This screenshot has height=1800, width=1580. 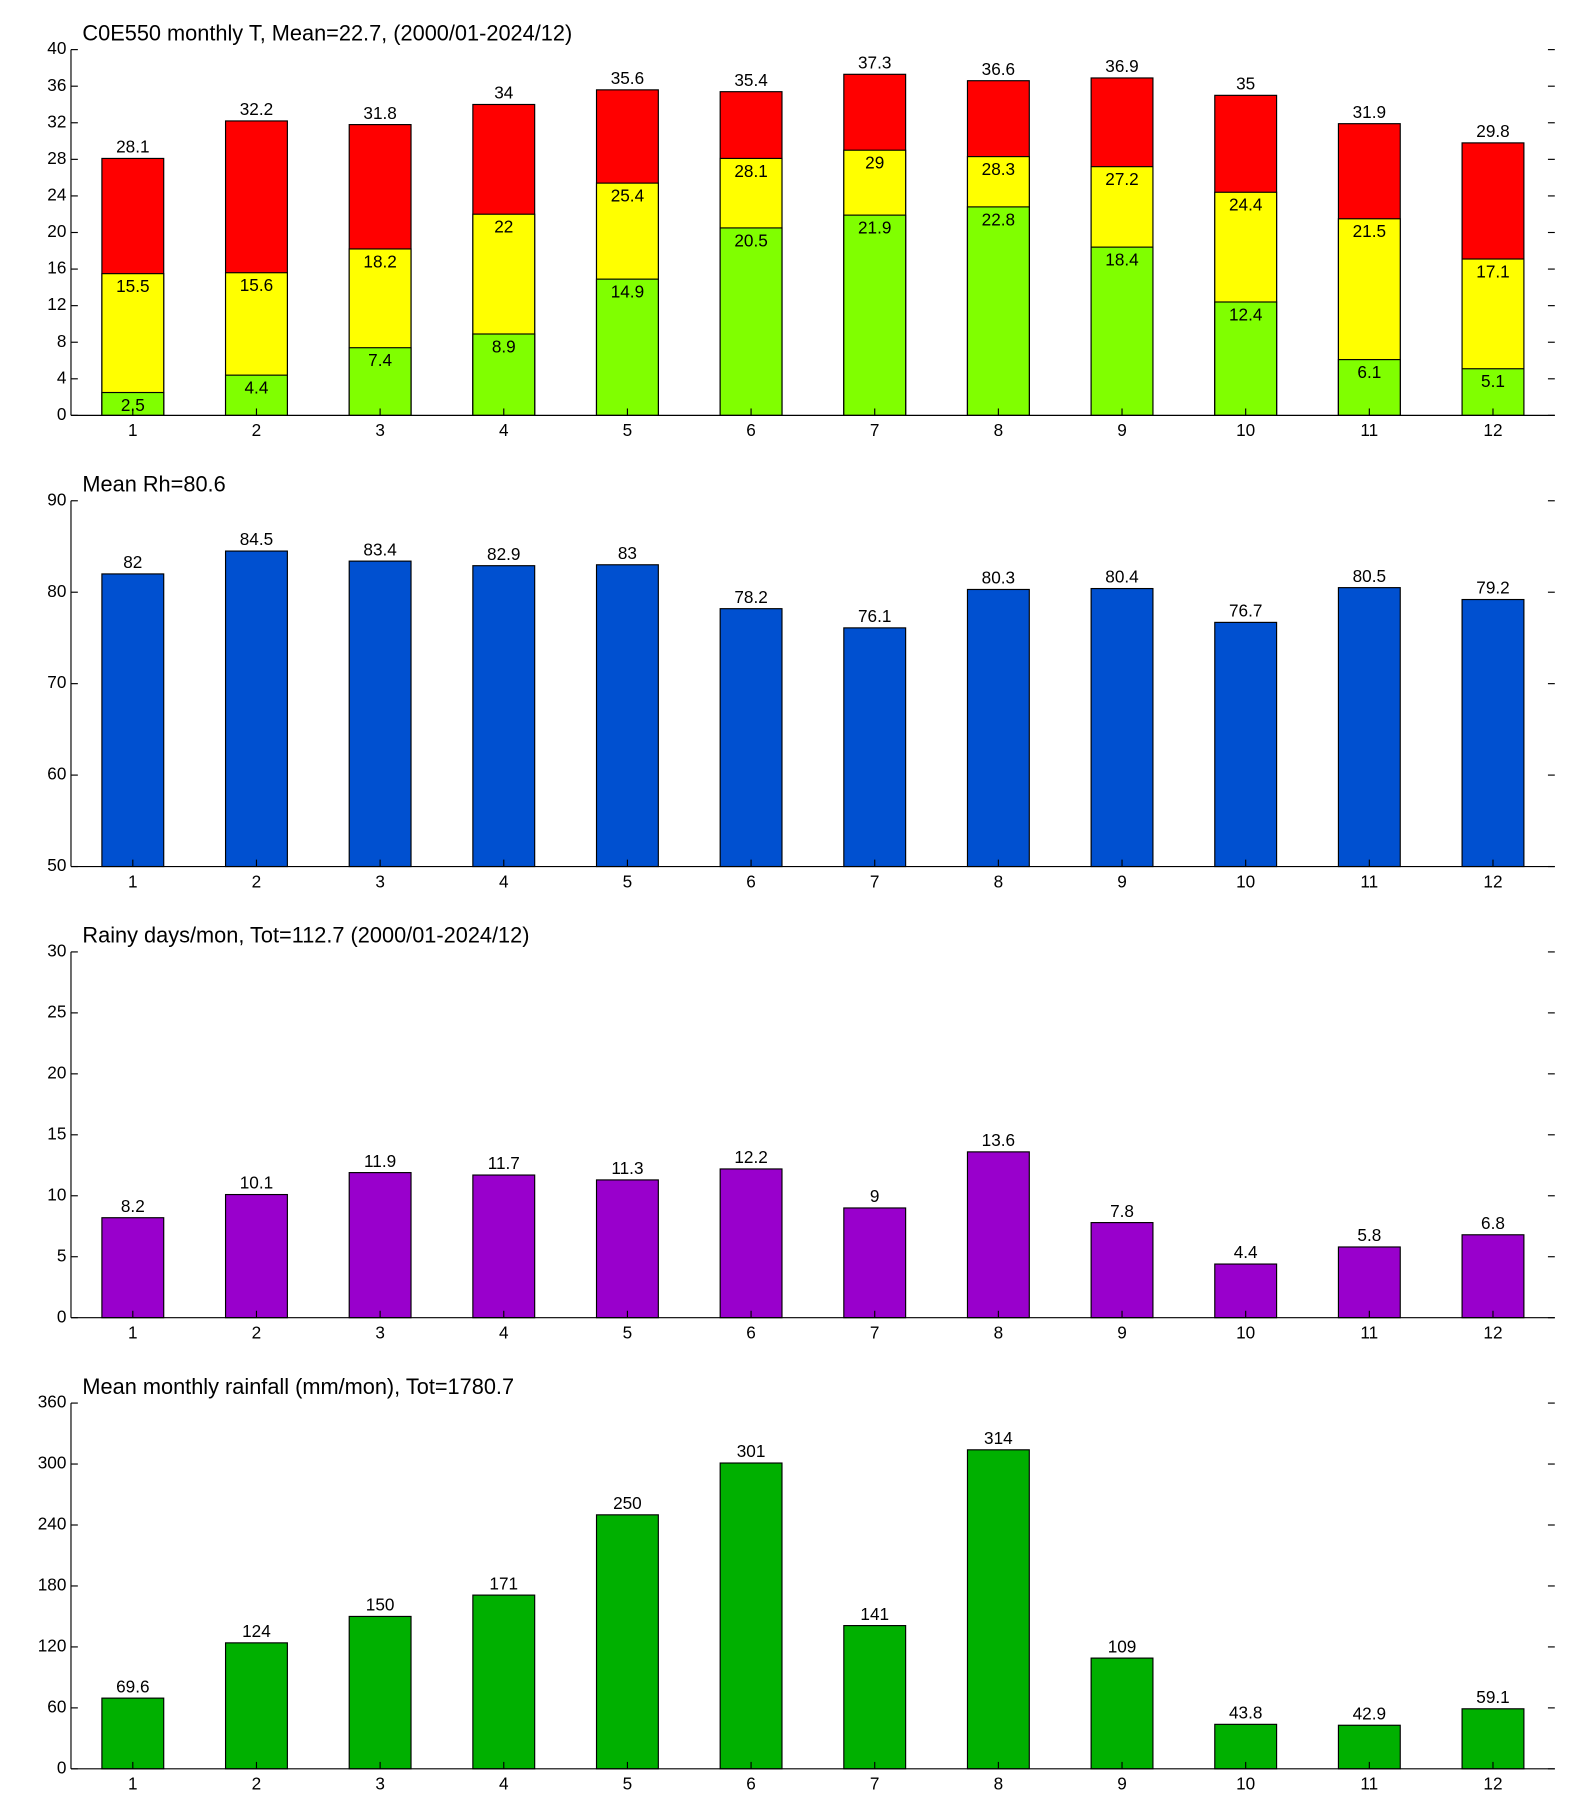 I want to click on y-tick-label: 360, so click(x=52, y=1402).